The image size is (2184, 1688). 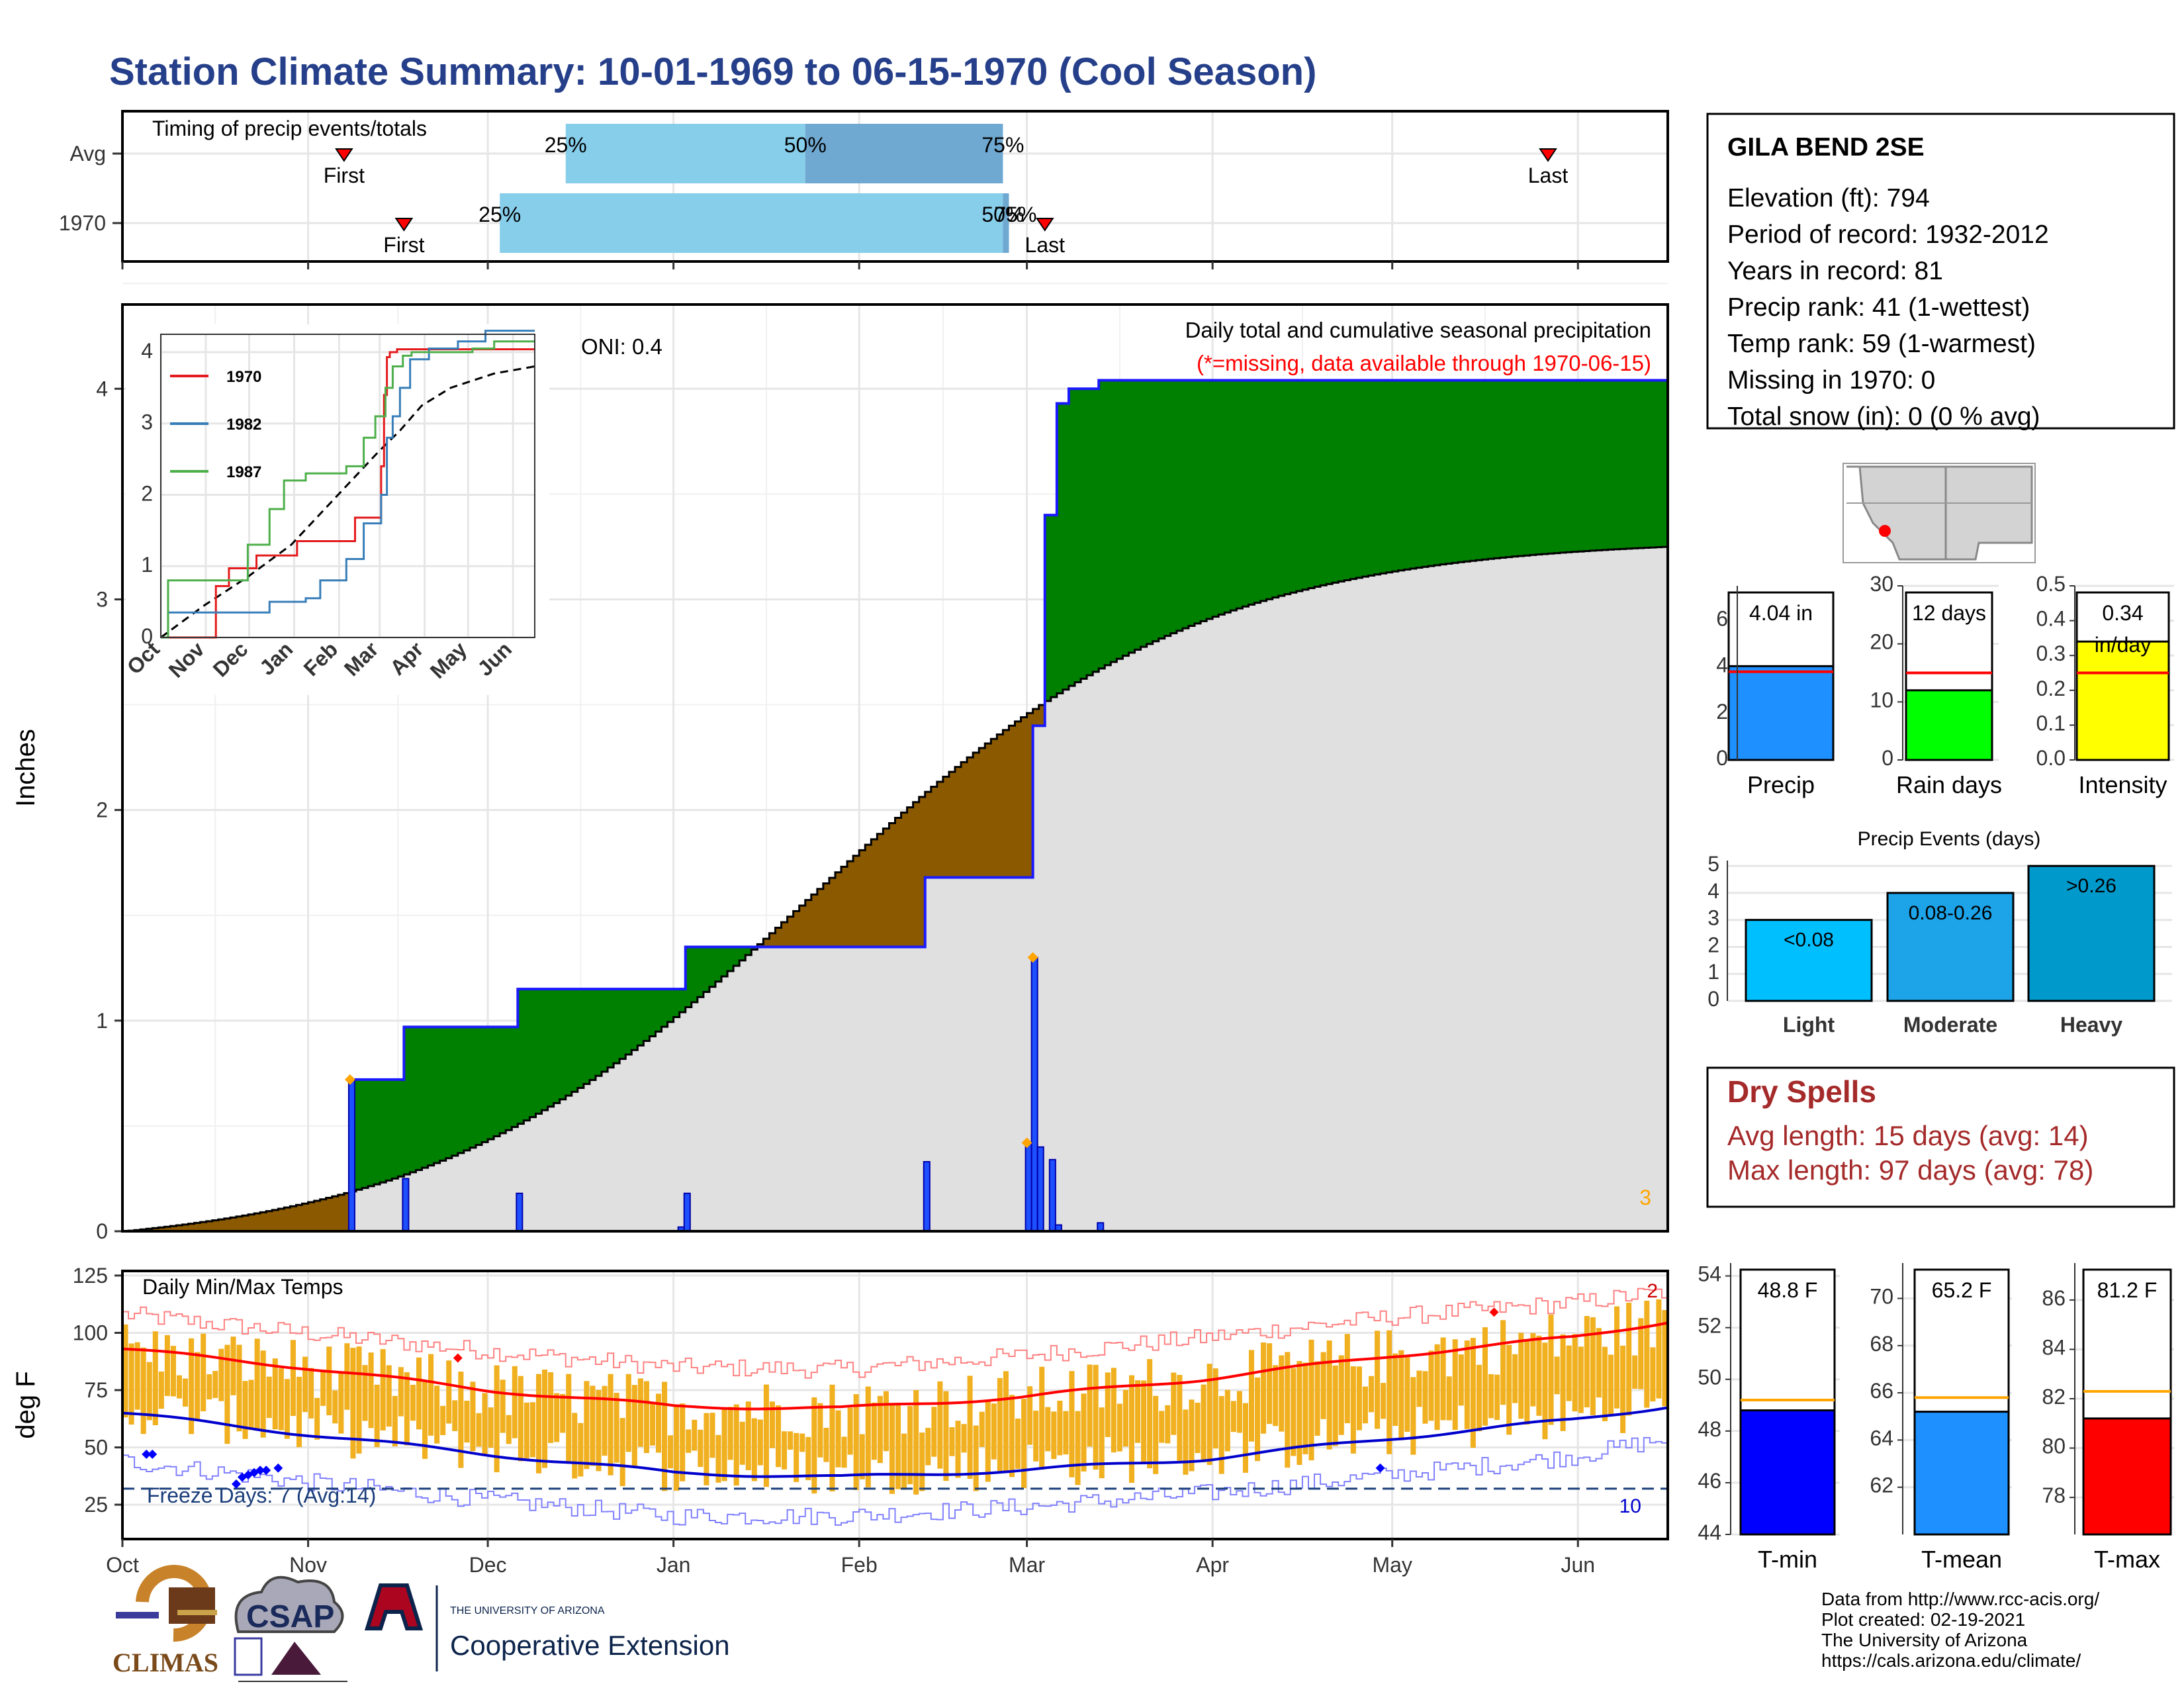 What do you see at coordinates (1709, 1532) in the screenshot?
I see `mini-y-tick: 44` at bounding box center [1709, 1532].